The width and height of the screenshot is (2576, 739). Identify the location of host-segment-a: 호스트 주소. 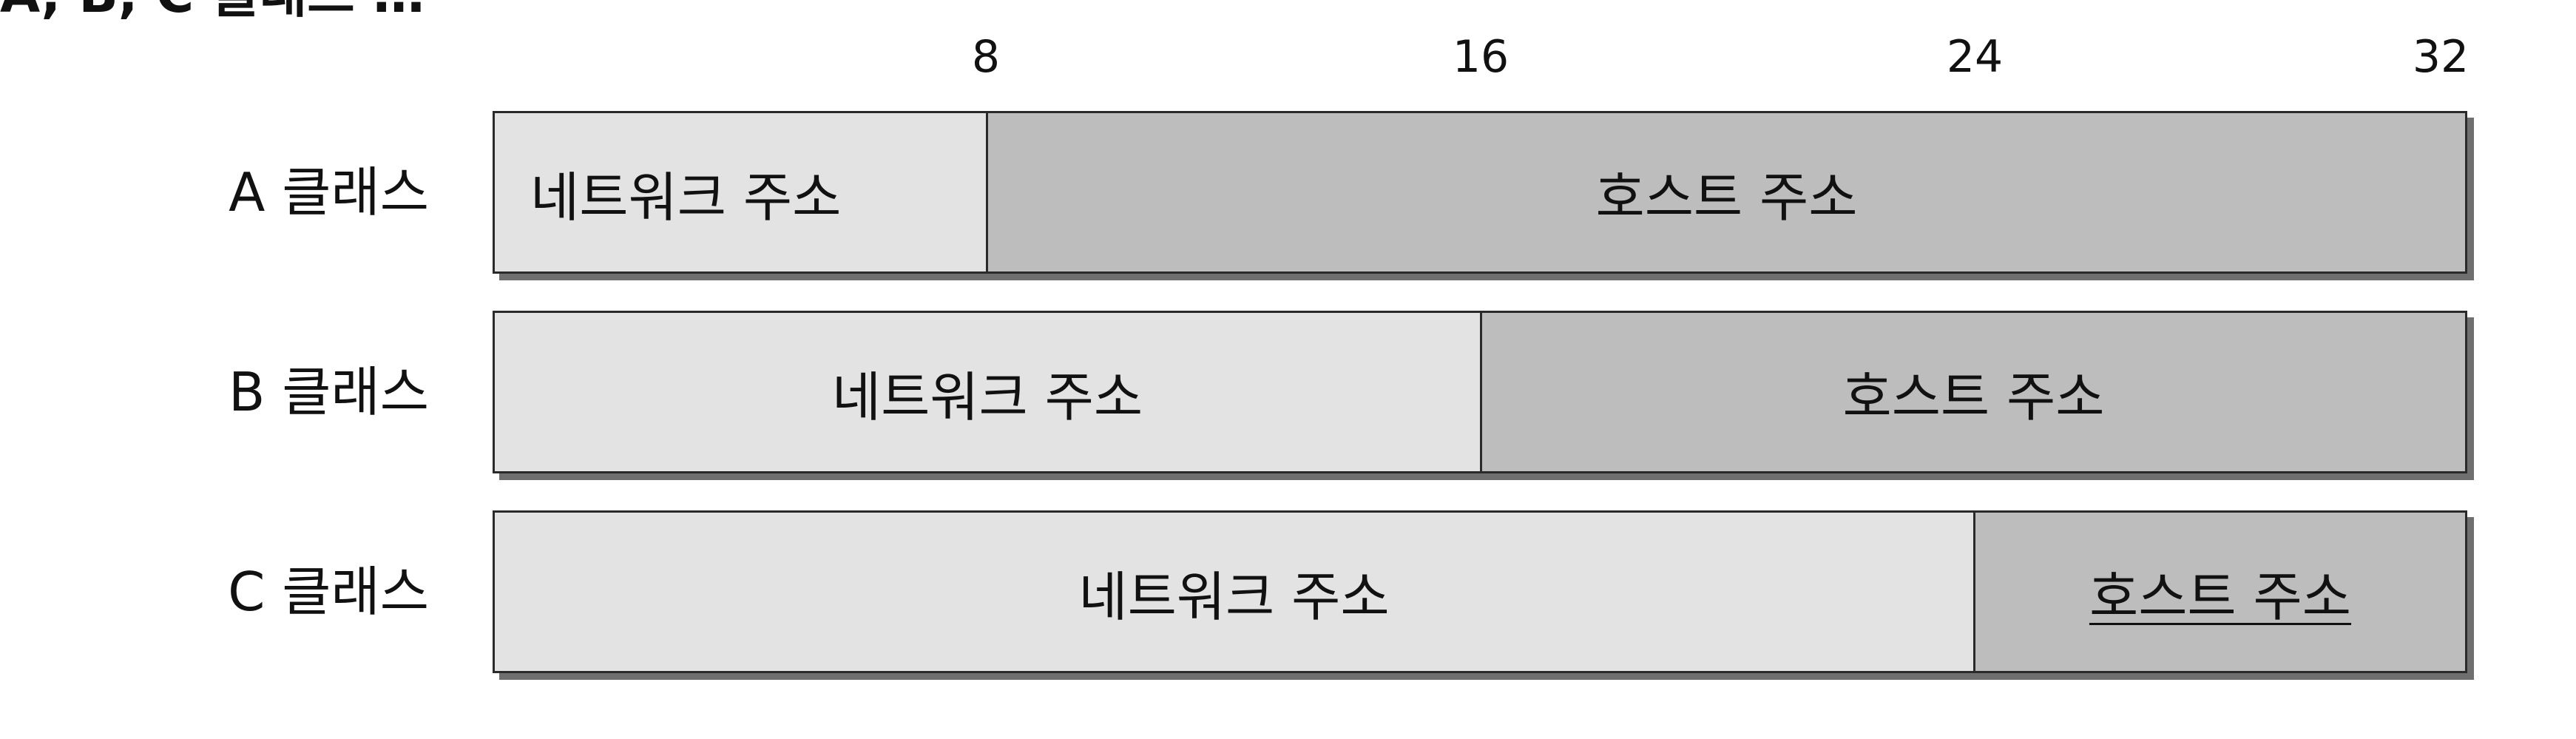
(1726, 192).